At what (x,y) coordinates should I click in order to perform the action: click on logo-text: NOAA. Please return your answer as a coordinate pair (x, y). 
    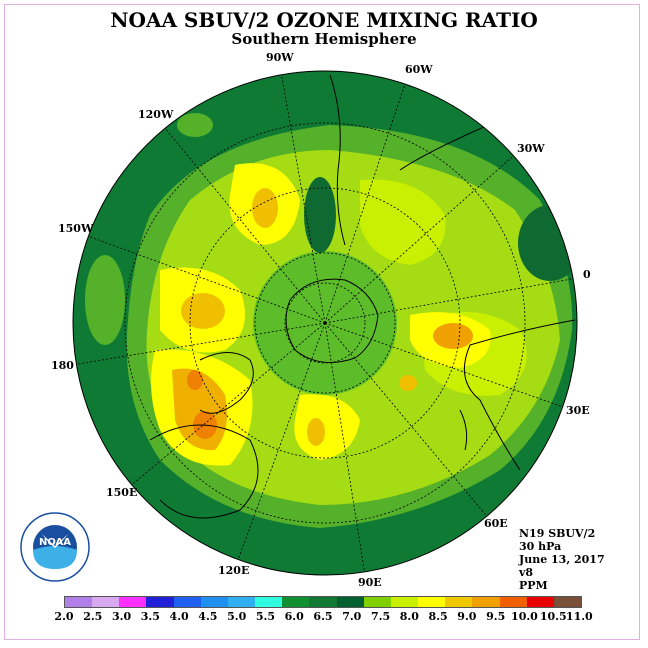
    Looking at the image, I should click on (55, 542).